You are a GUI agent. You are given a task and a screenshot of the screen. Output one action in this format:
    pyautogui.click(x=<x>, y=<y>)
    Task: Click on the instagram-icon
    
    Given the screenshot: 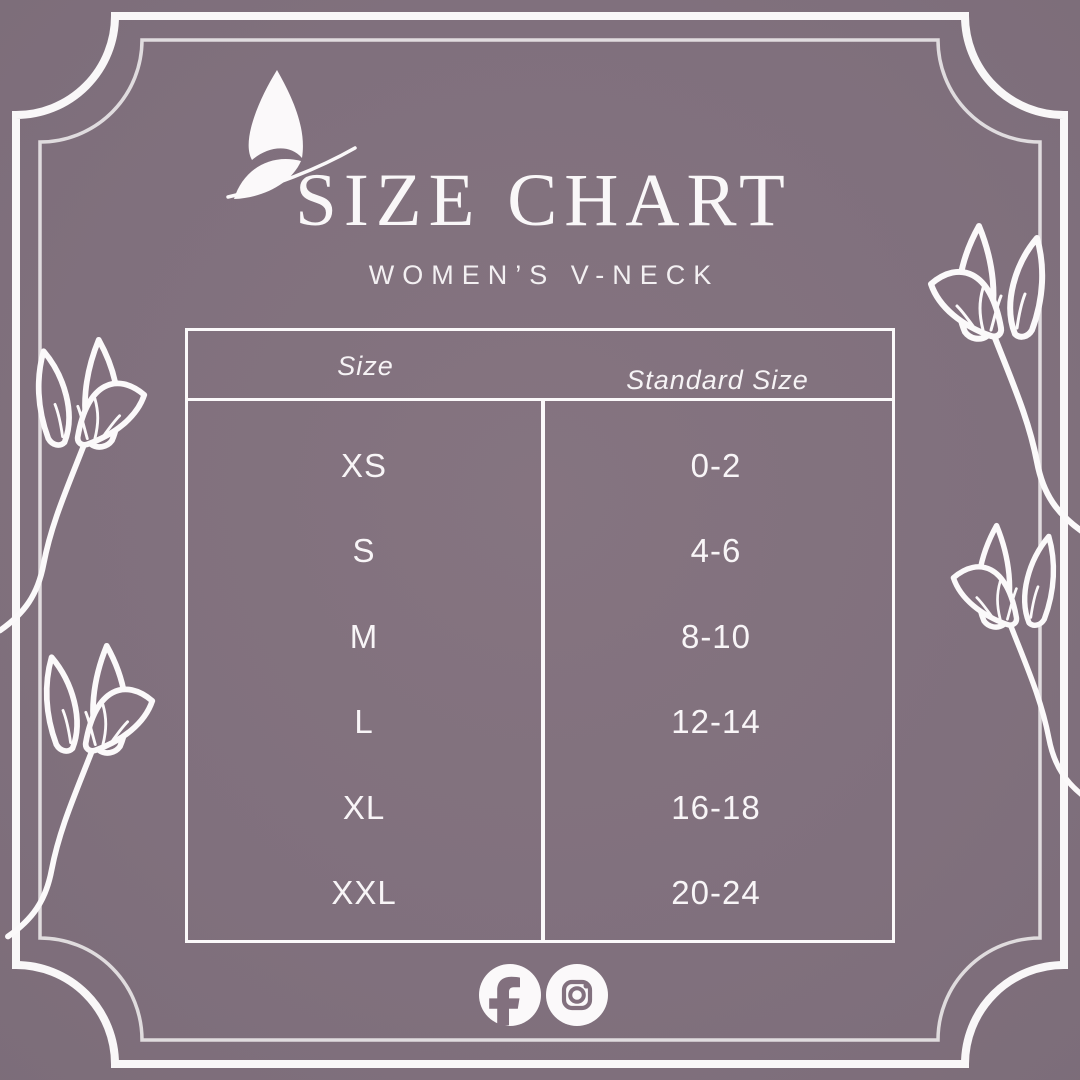 What is the action you would take?
    pyautogui.click(x=577, y=995)
    